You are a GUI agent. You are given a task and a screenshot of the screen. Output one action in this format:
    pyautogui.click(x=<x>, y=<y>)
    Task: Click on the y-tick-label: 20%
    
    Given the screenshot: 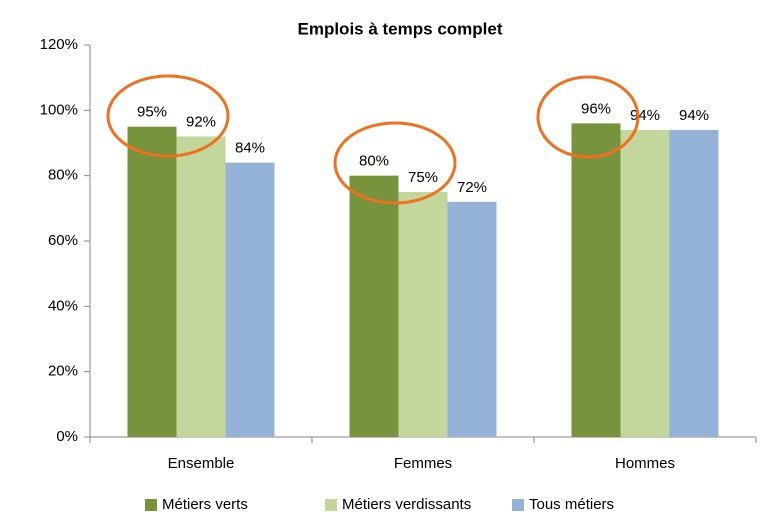 What is the action you would take?
    pyautogui.click(x=63, y=371)
    